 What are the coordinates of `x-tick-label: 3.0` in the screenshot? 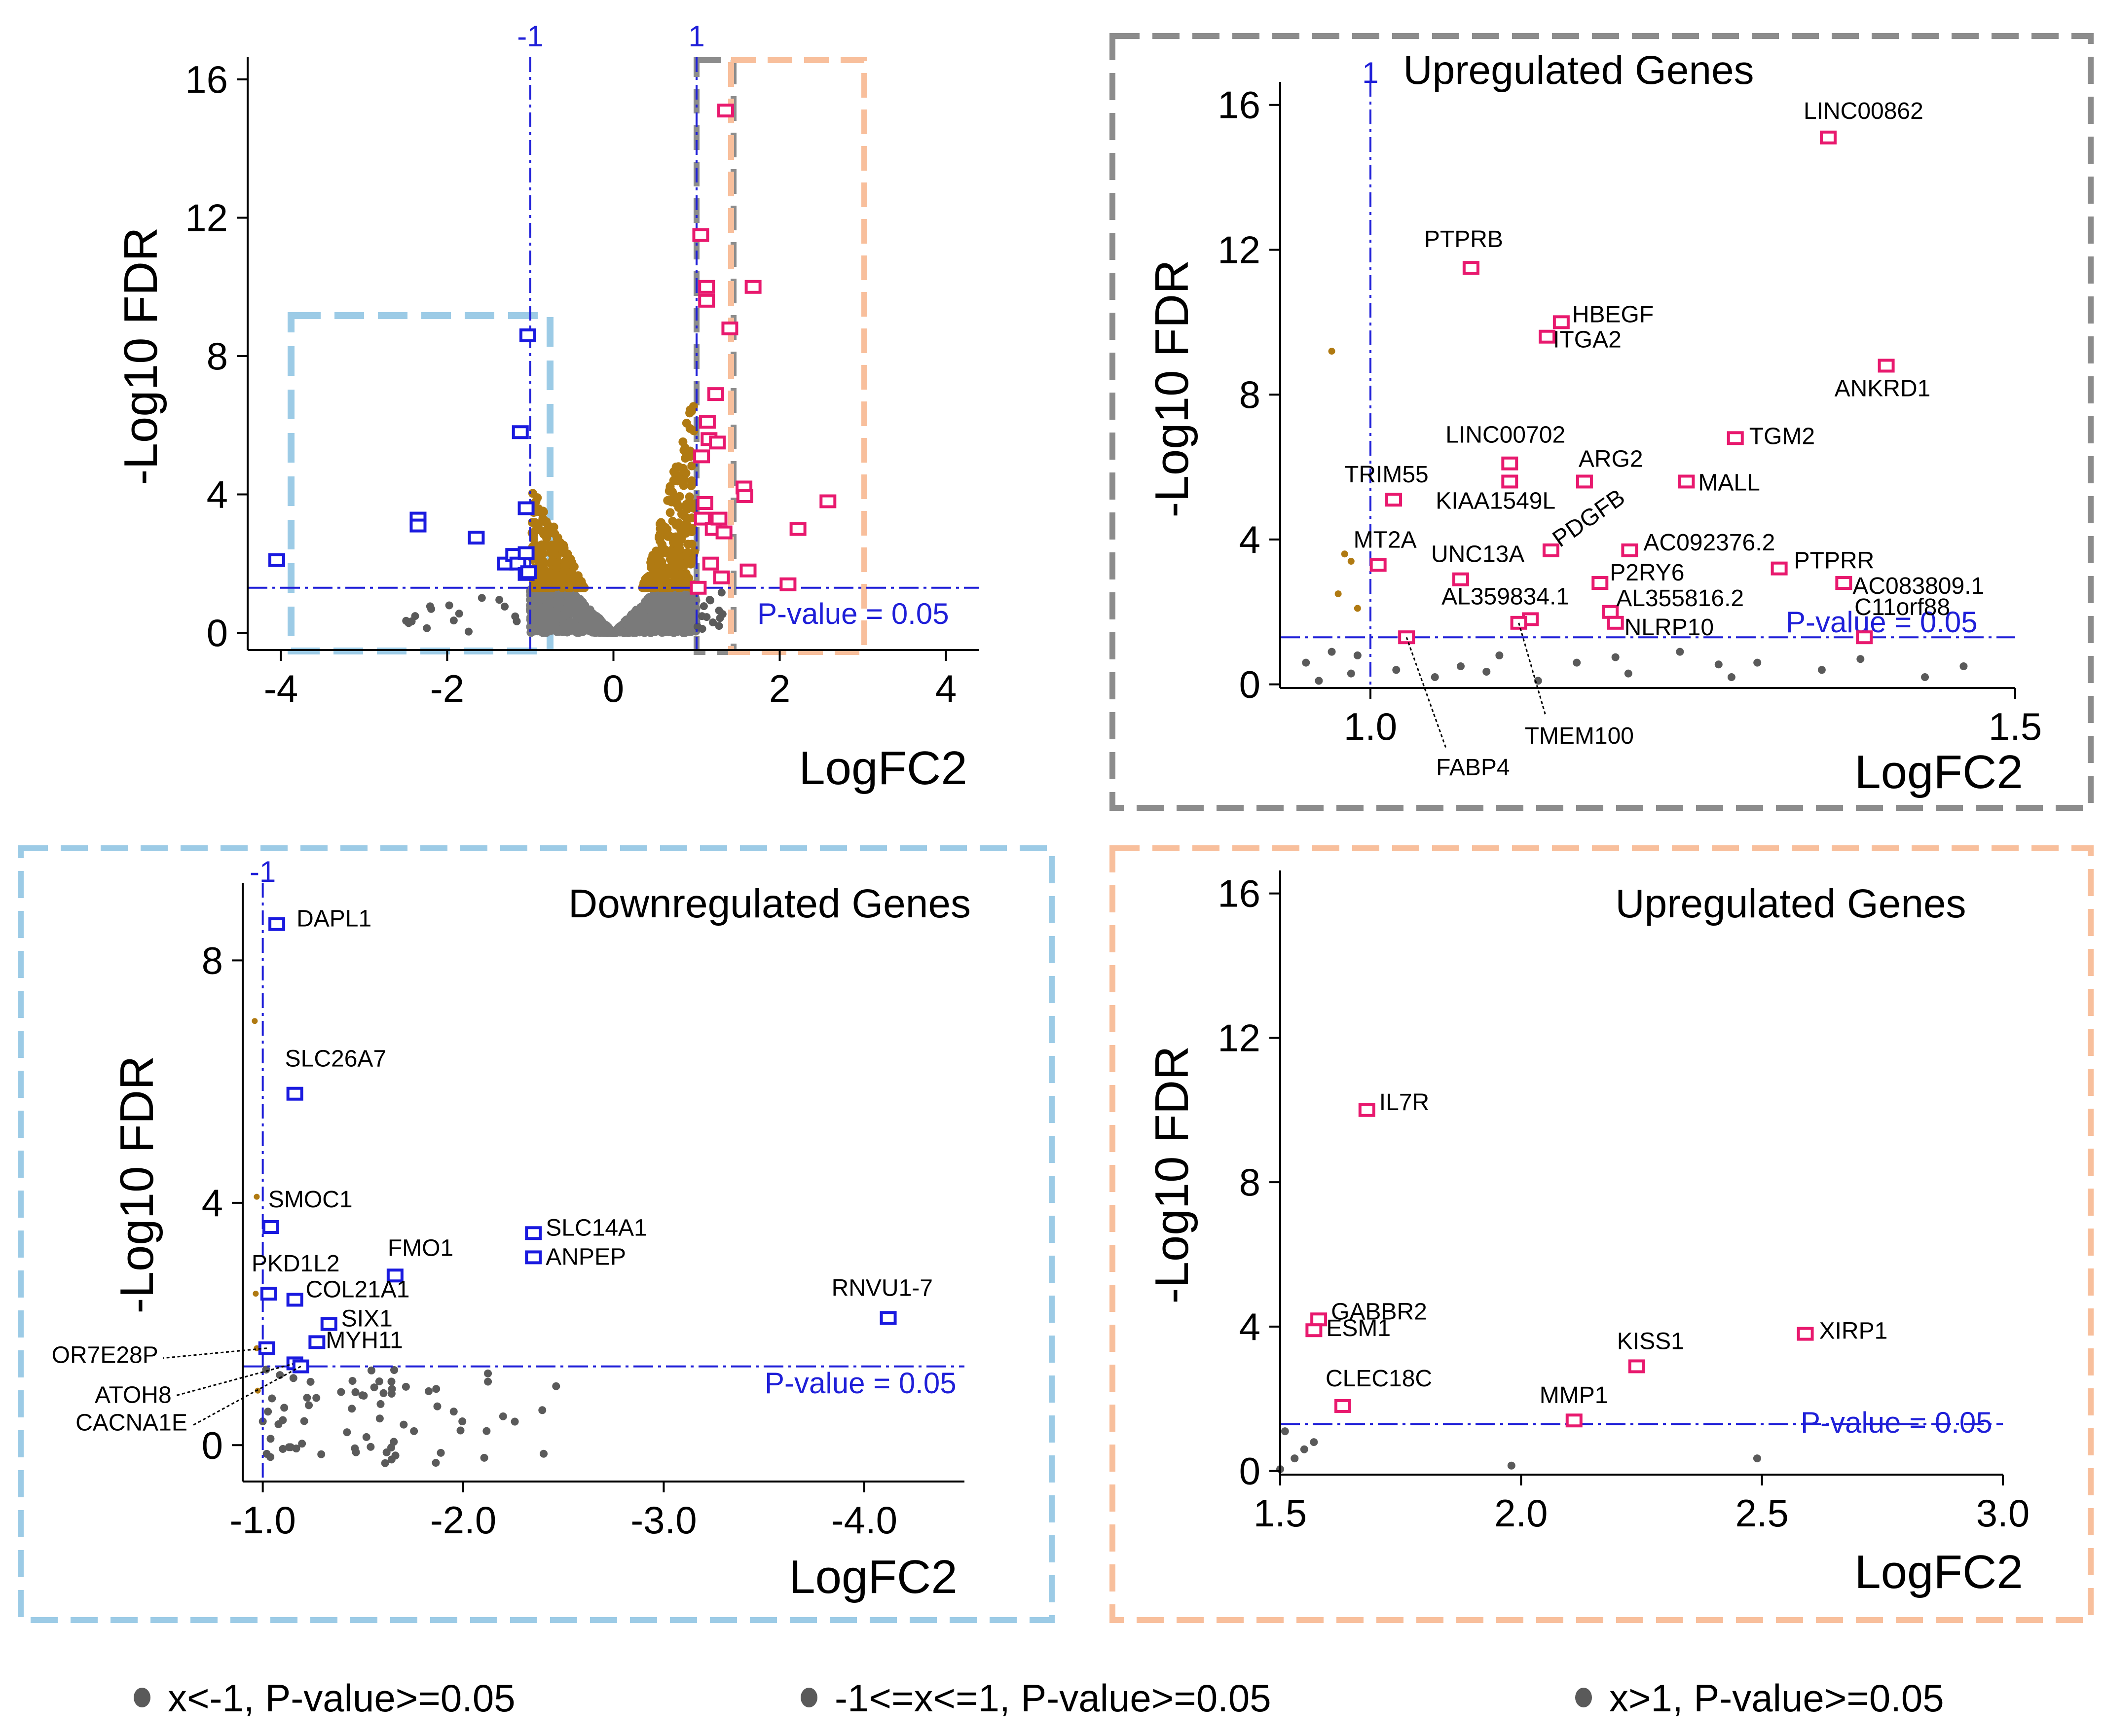 It's located at (2003, 1513).